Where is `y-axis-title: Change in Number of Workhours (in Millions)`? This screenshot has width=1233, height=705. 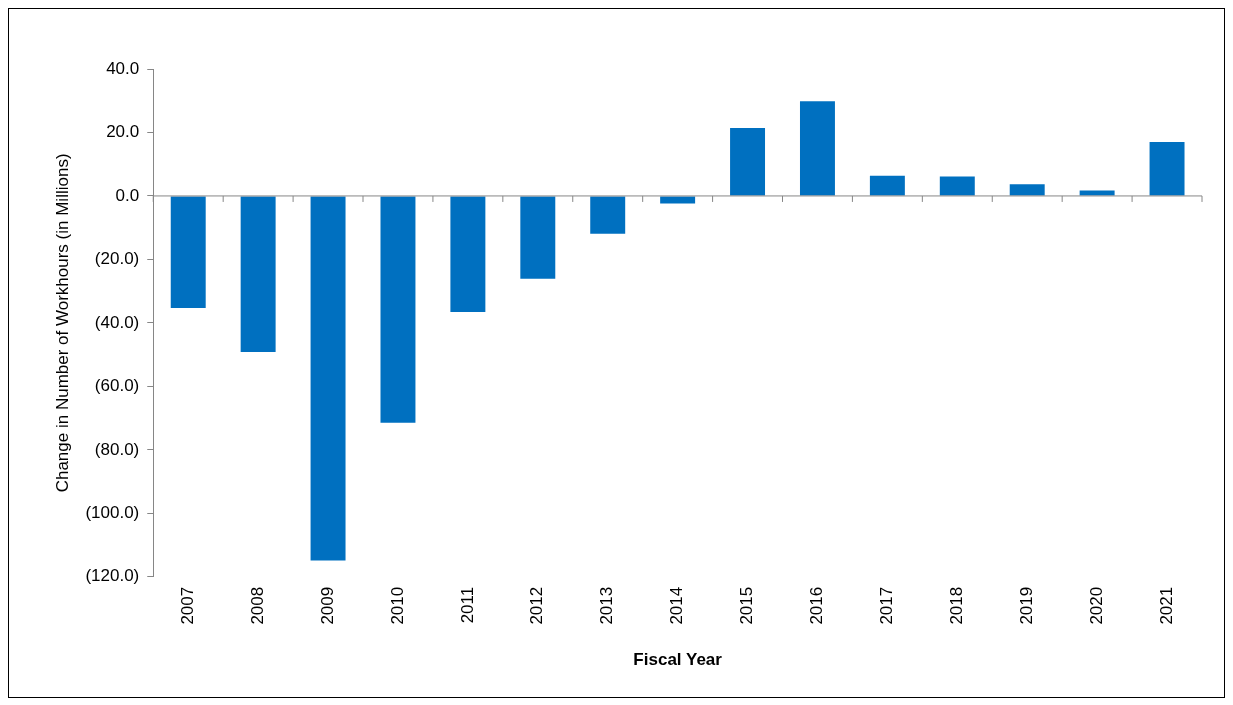
y-axis-title: Change in Number of Workhours (in Millions) is located at coordinates (62, 323).